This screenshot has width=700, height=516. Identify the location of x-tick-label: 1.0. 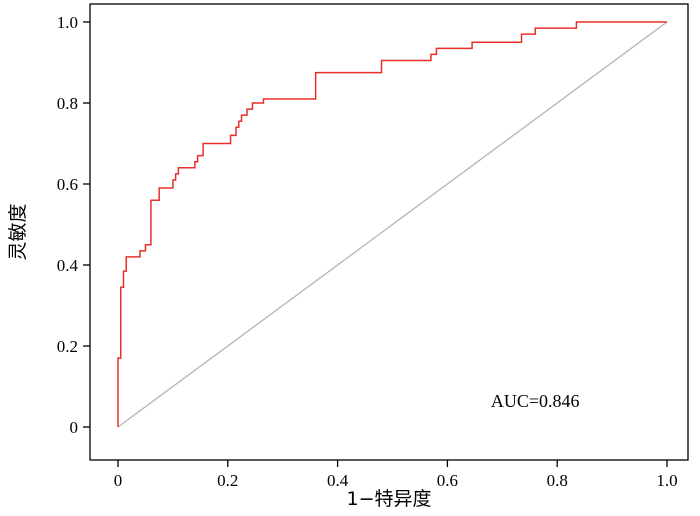
(666, 480).